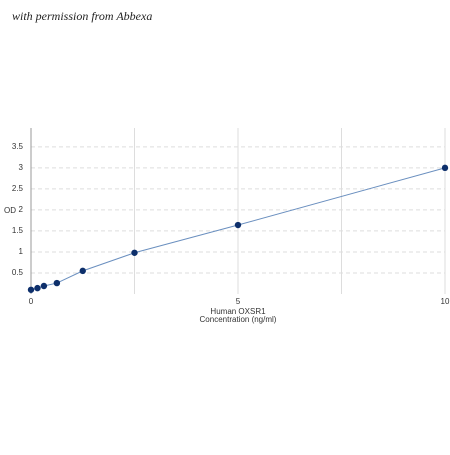 Image resolution: width=450 pixels, height=455 pixels. Describe the element at coordinates (21, 167) in the screenshot. I see `y-tick-label: 3` at that location.